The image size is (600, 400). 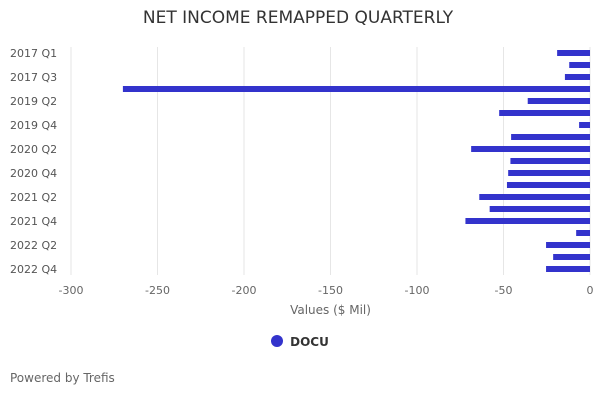 I want to click on bar-2021-q3, so click(x=539, y=209).